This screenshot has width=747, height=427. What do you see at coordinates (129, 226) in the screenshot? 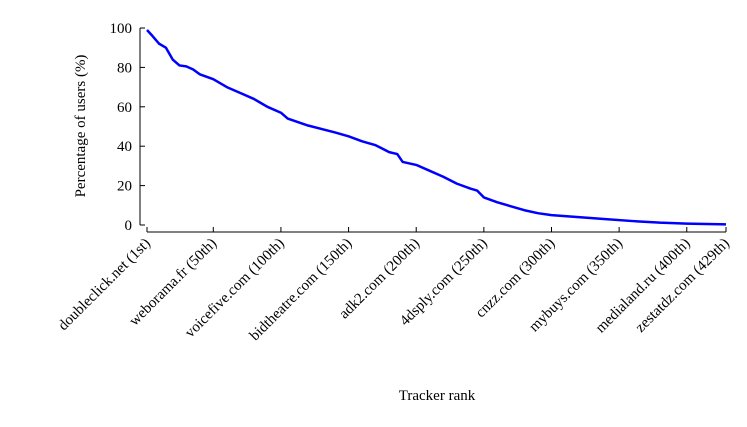
I see `y-tick-label: 0` at bounding box center [129, 226].